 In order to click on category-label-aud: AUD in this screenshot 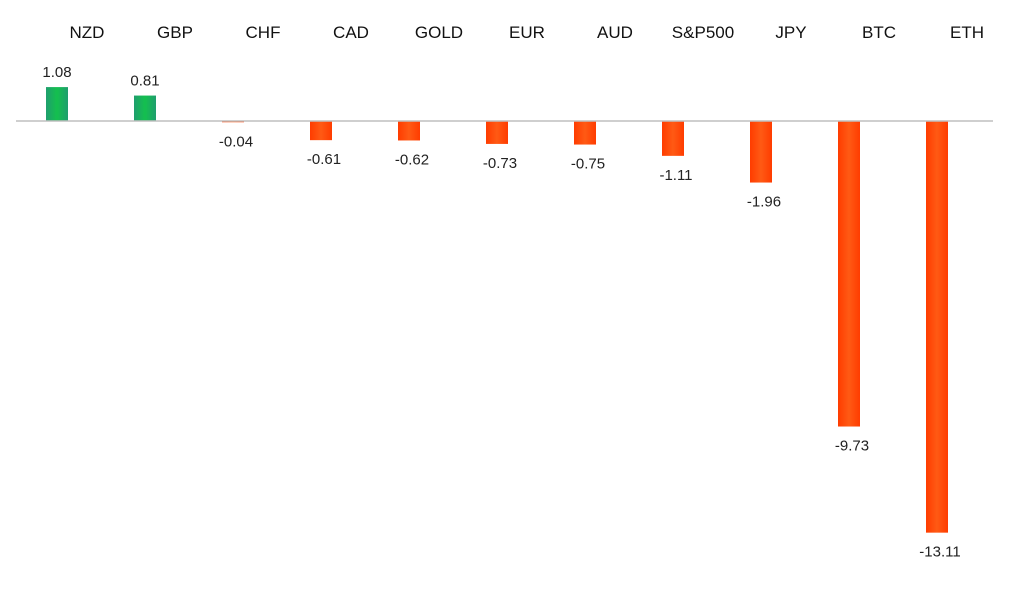, I will do `click(615, 32)`.